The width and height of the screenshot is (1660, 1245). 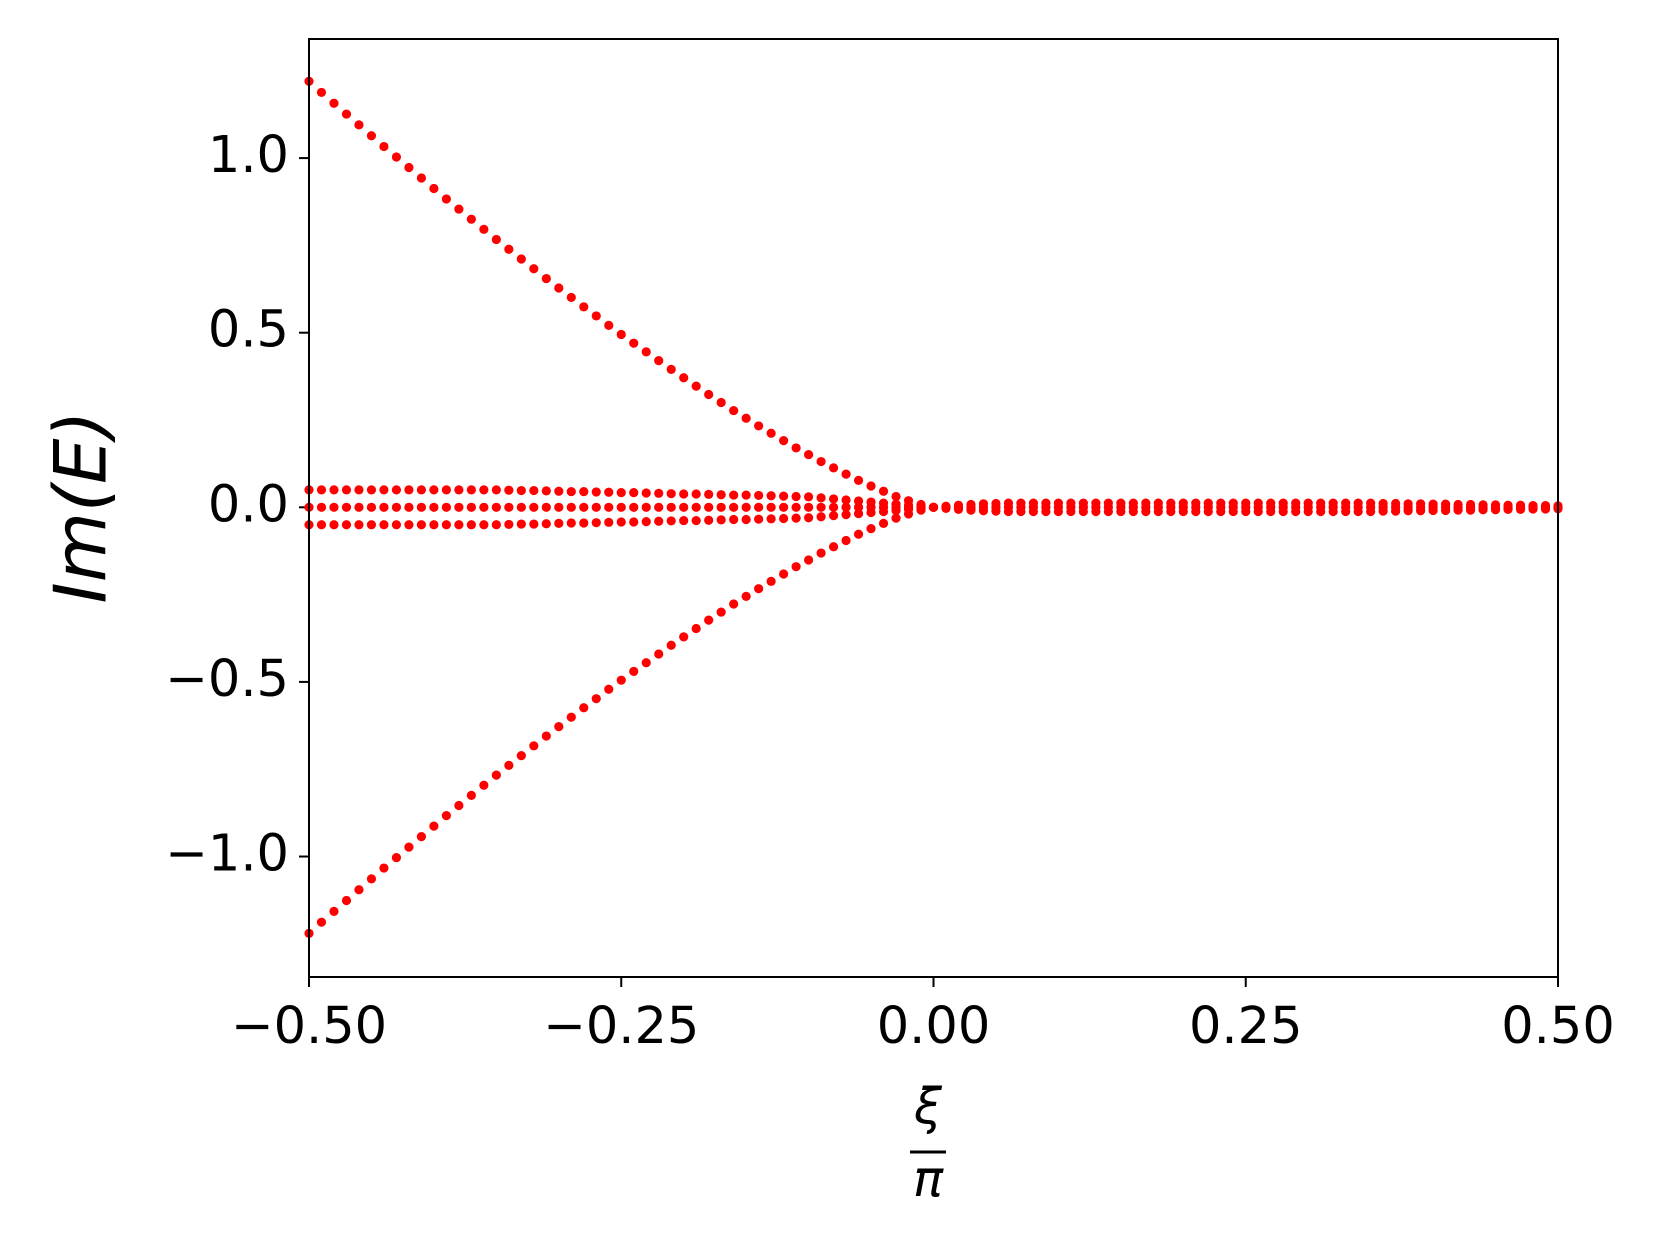 I want to click on y-tick-label: 1.0, so click(x=248, y=155).